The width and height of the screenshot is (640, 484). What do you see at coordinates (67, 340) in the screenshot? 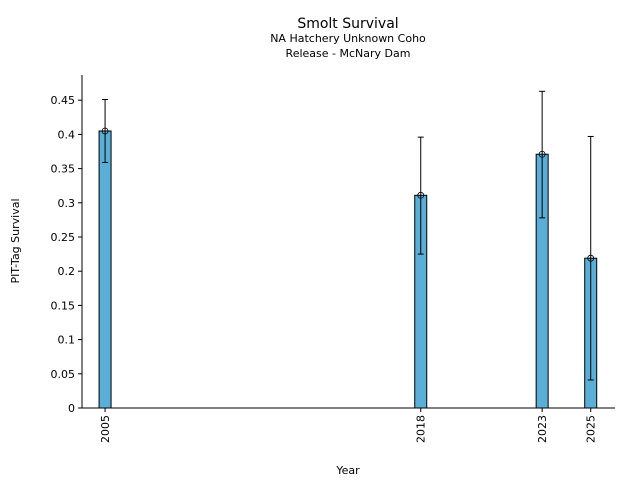
I see `y-tick-label: 0.1` at bounding box center [67, 340].